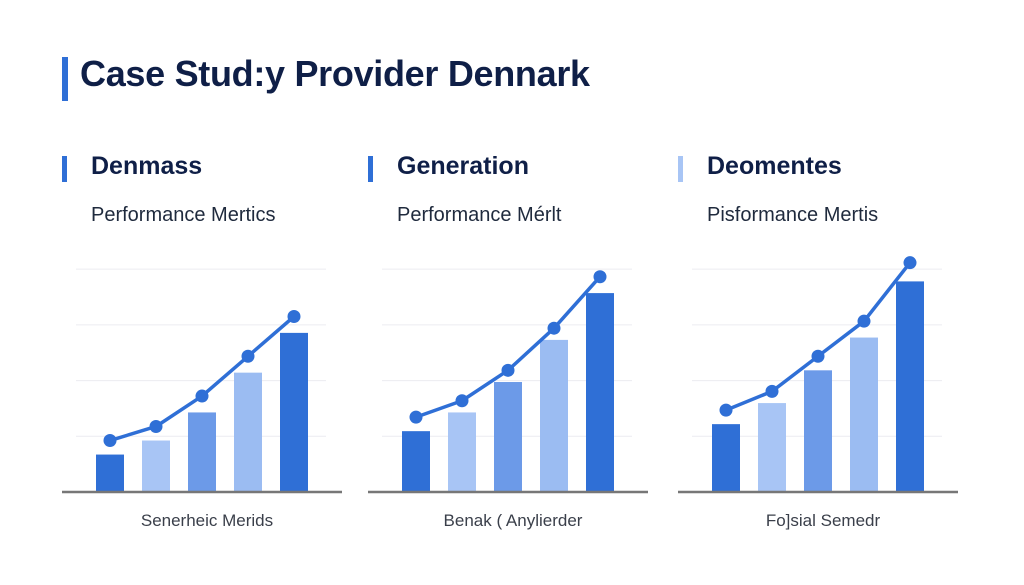 This screenshot has width=1024, height=585. Describe the element at coordinates (513, 520) in the screenshot. I see `panel-caption: Benak ( Anylierder` at that location.